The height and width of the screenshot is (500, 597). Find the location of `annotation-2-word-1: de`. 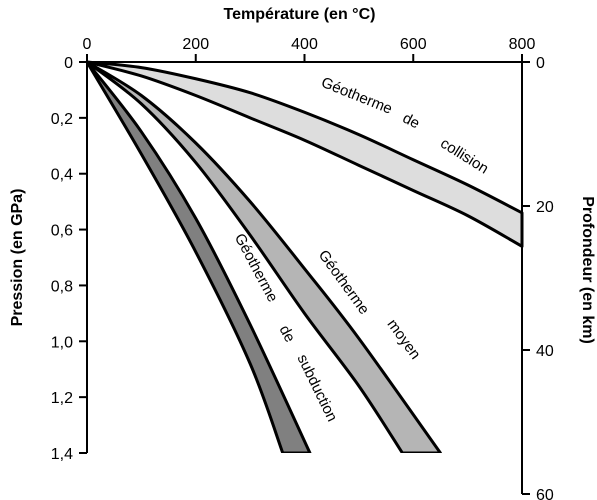

annotation-2-word-1: de is located at coordinates (287, 334).